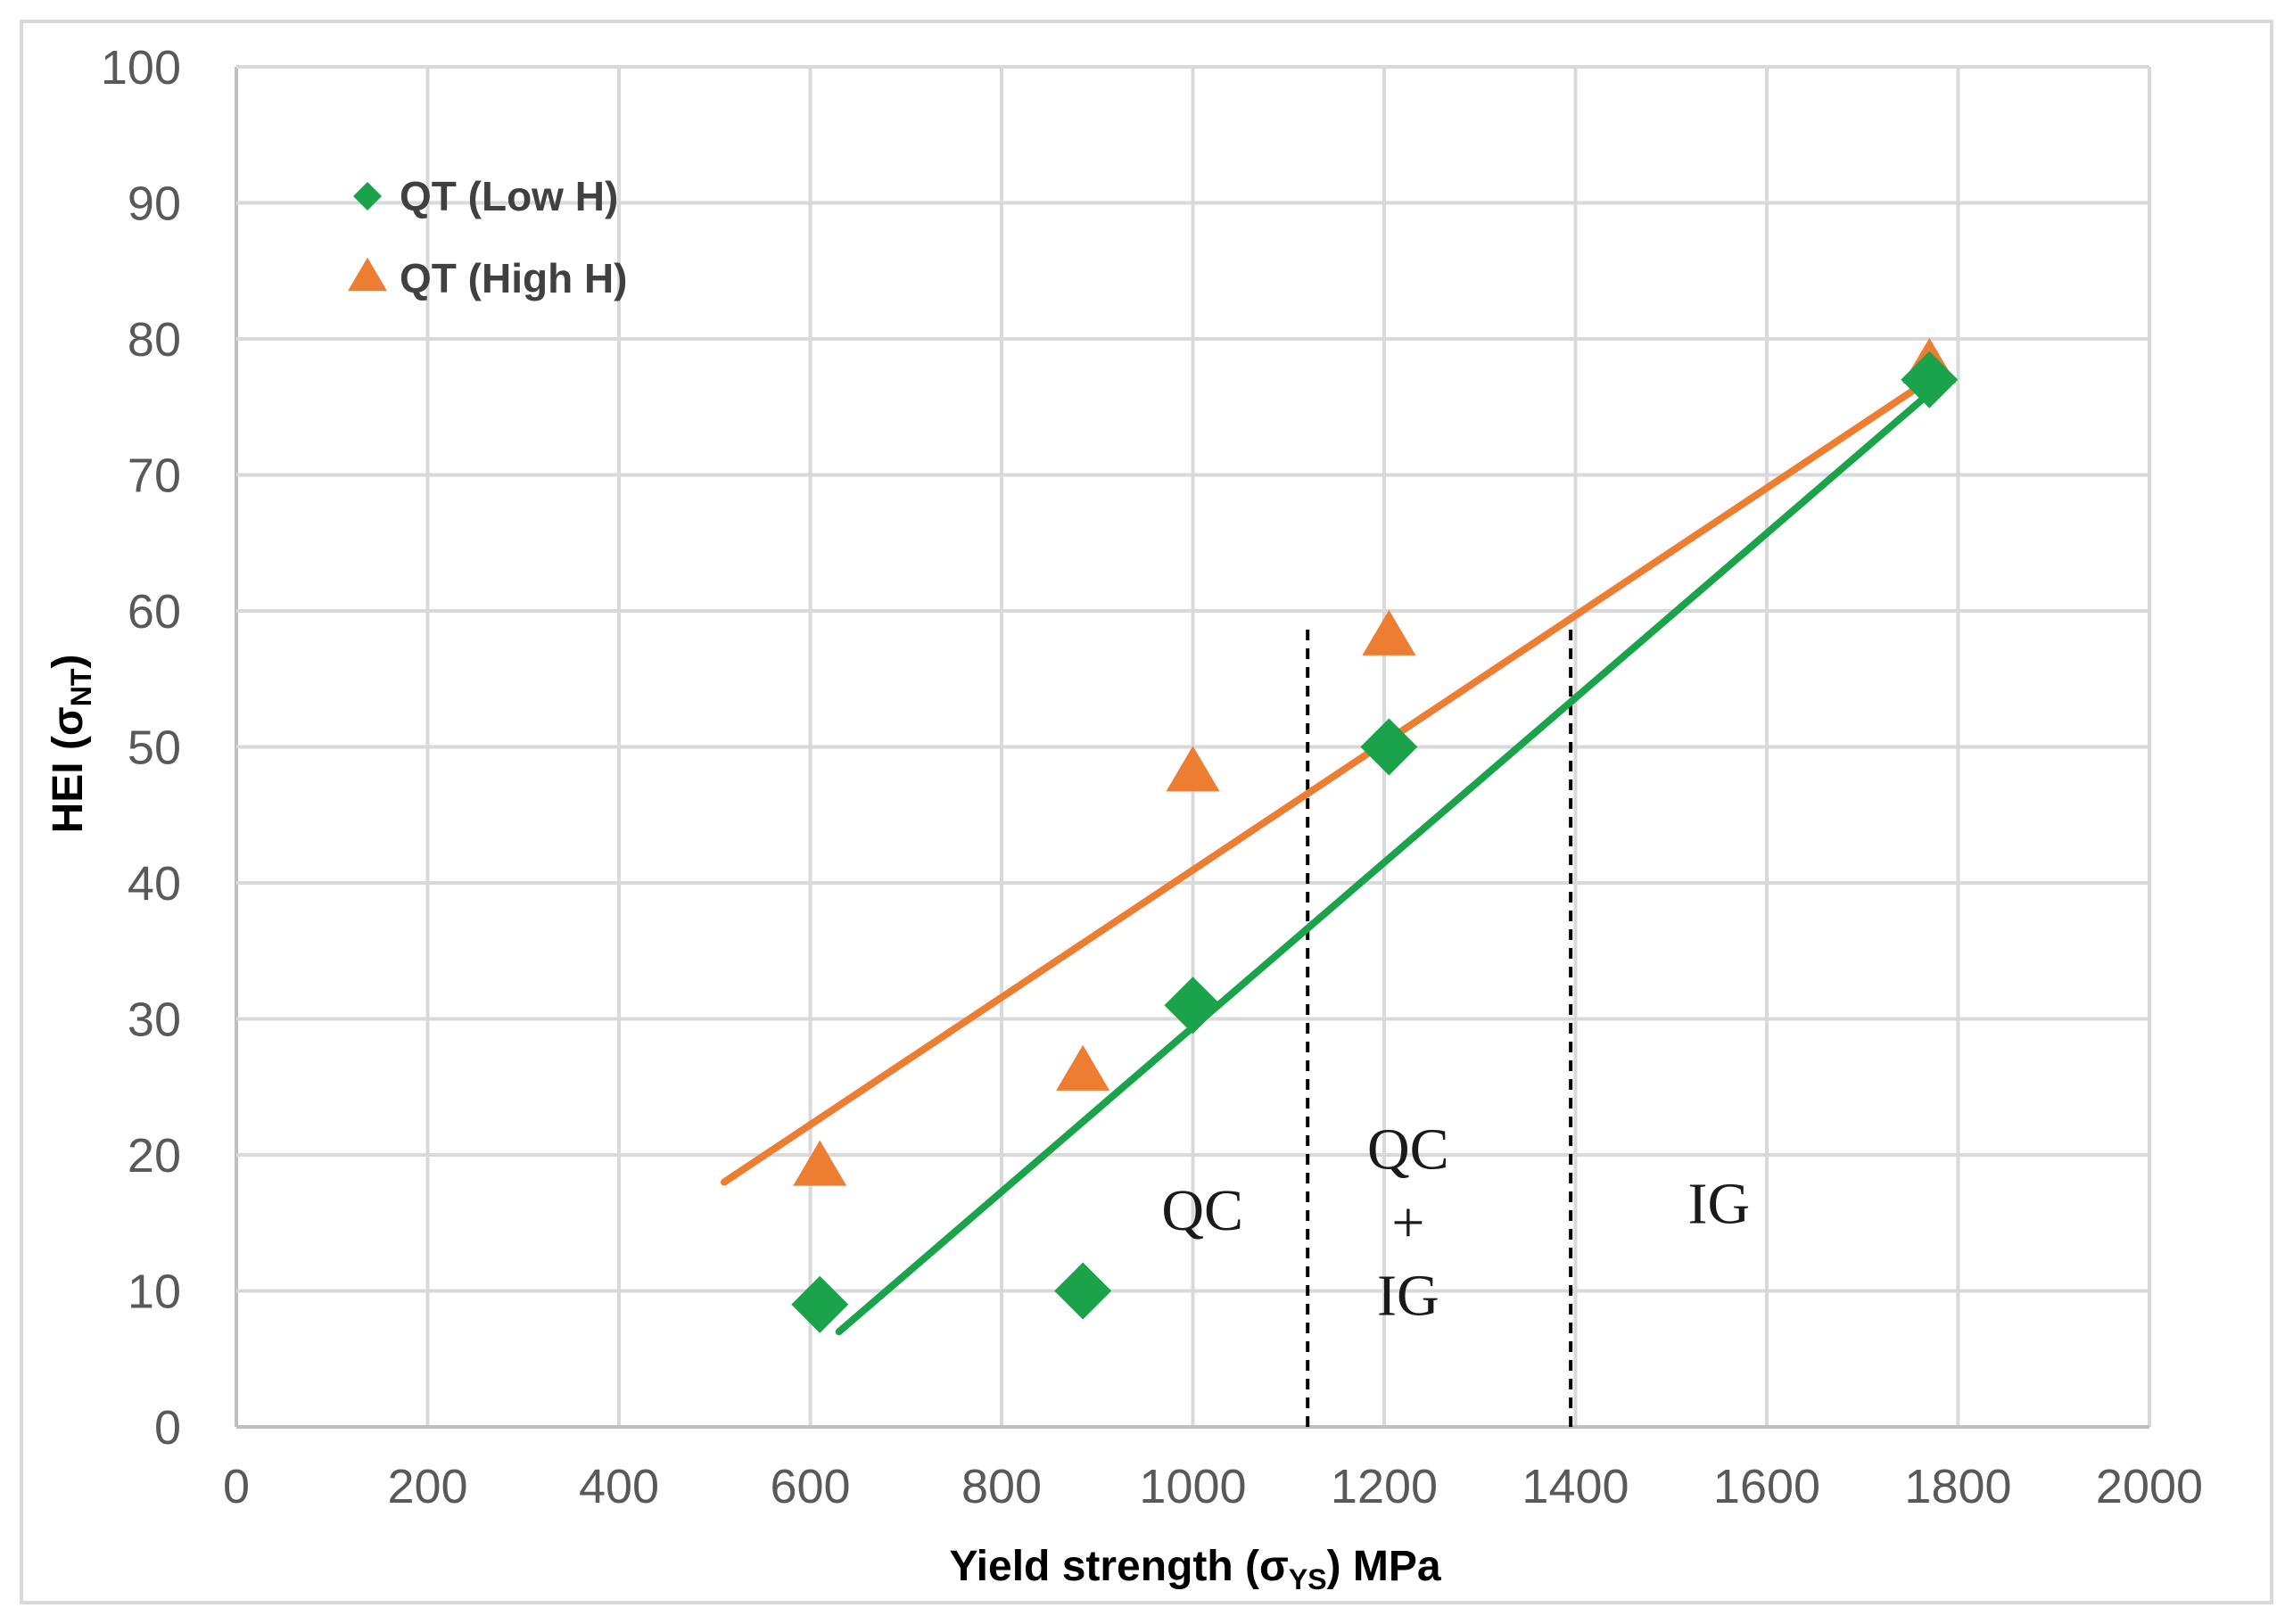 The height and width of the screenshot is (1624, 2293). I want to click on x-tick-label: 1600, so click(1766, 1486).